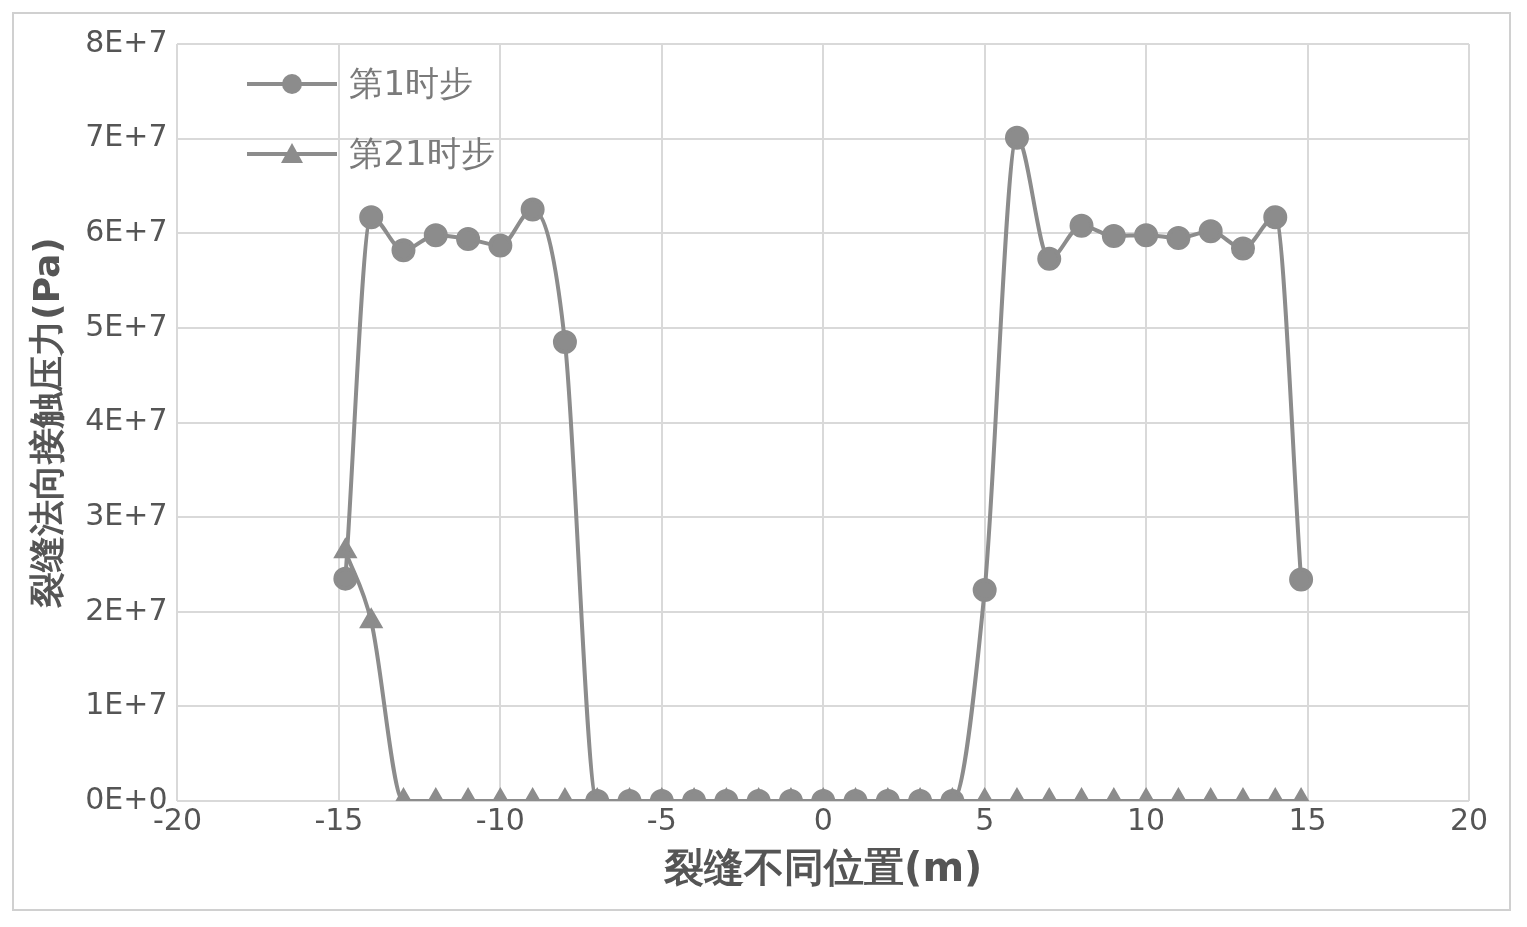 The width and height of the screenshot is (1527, 927). I want to click on y-tick-label: 6E+7, so click(126, 231).